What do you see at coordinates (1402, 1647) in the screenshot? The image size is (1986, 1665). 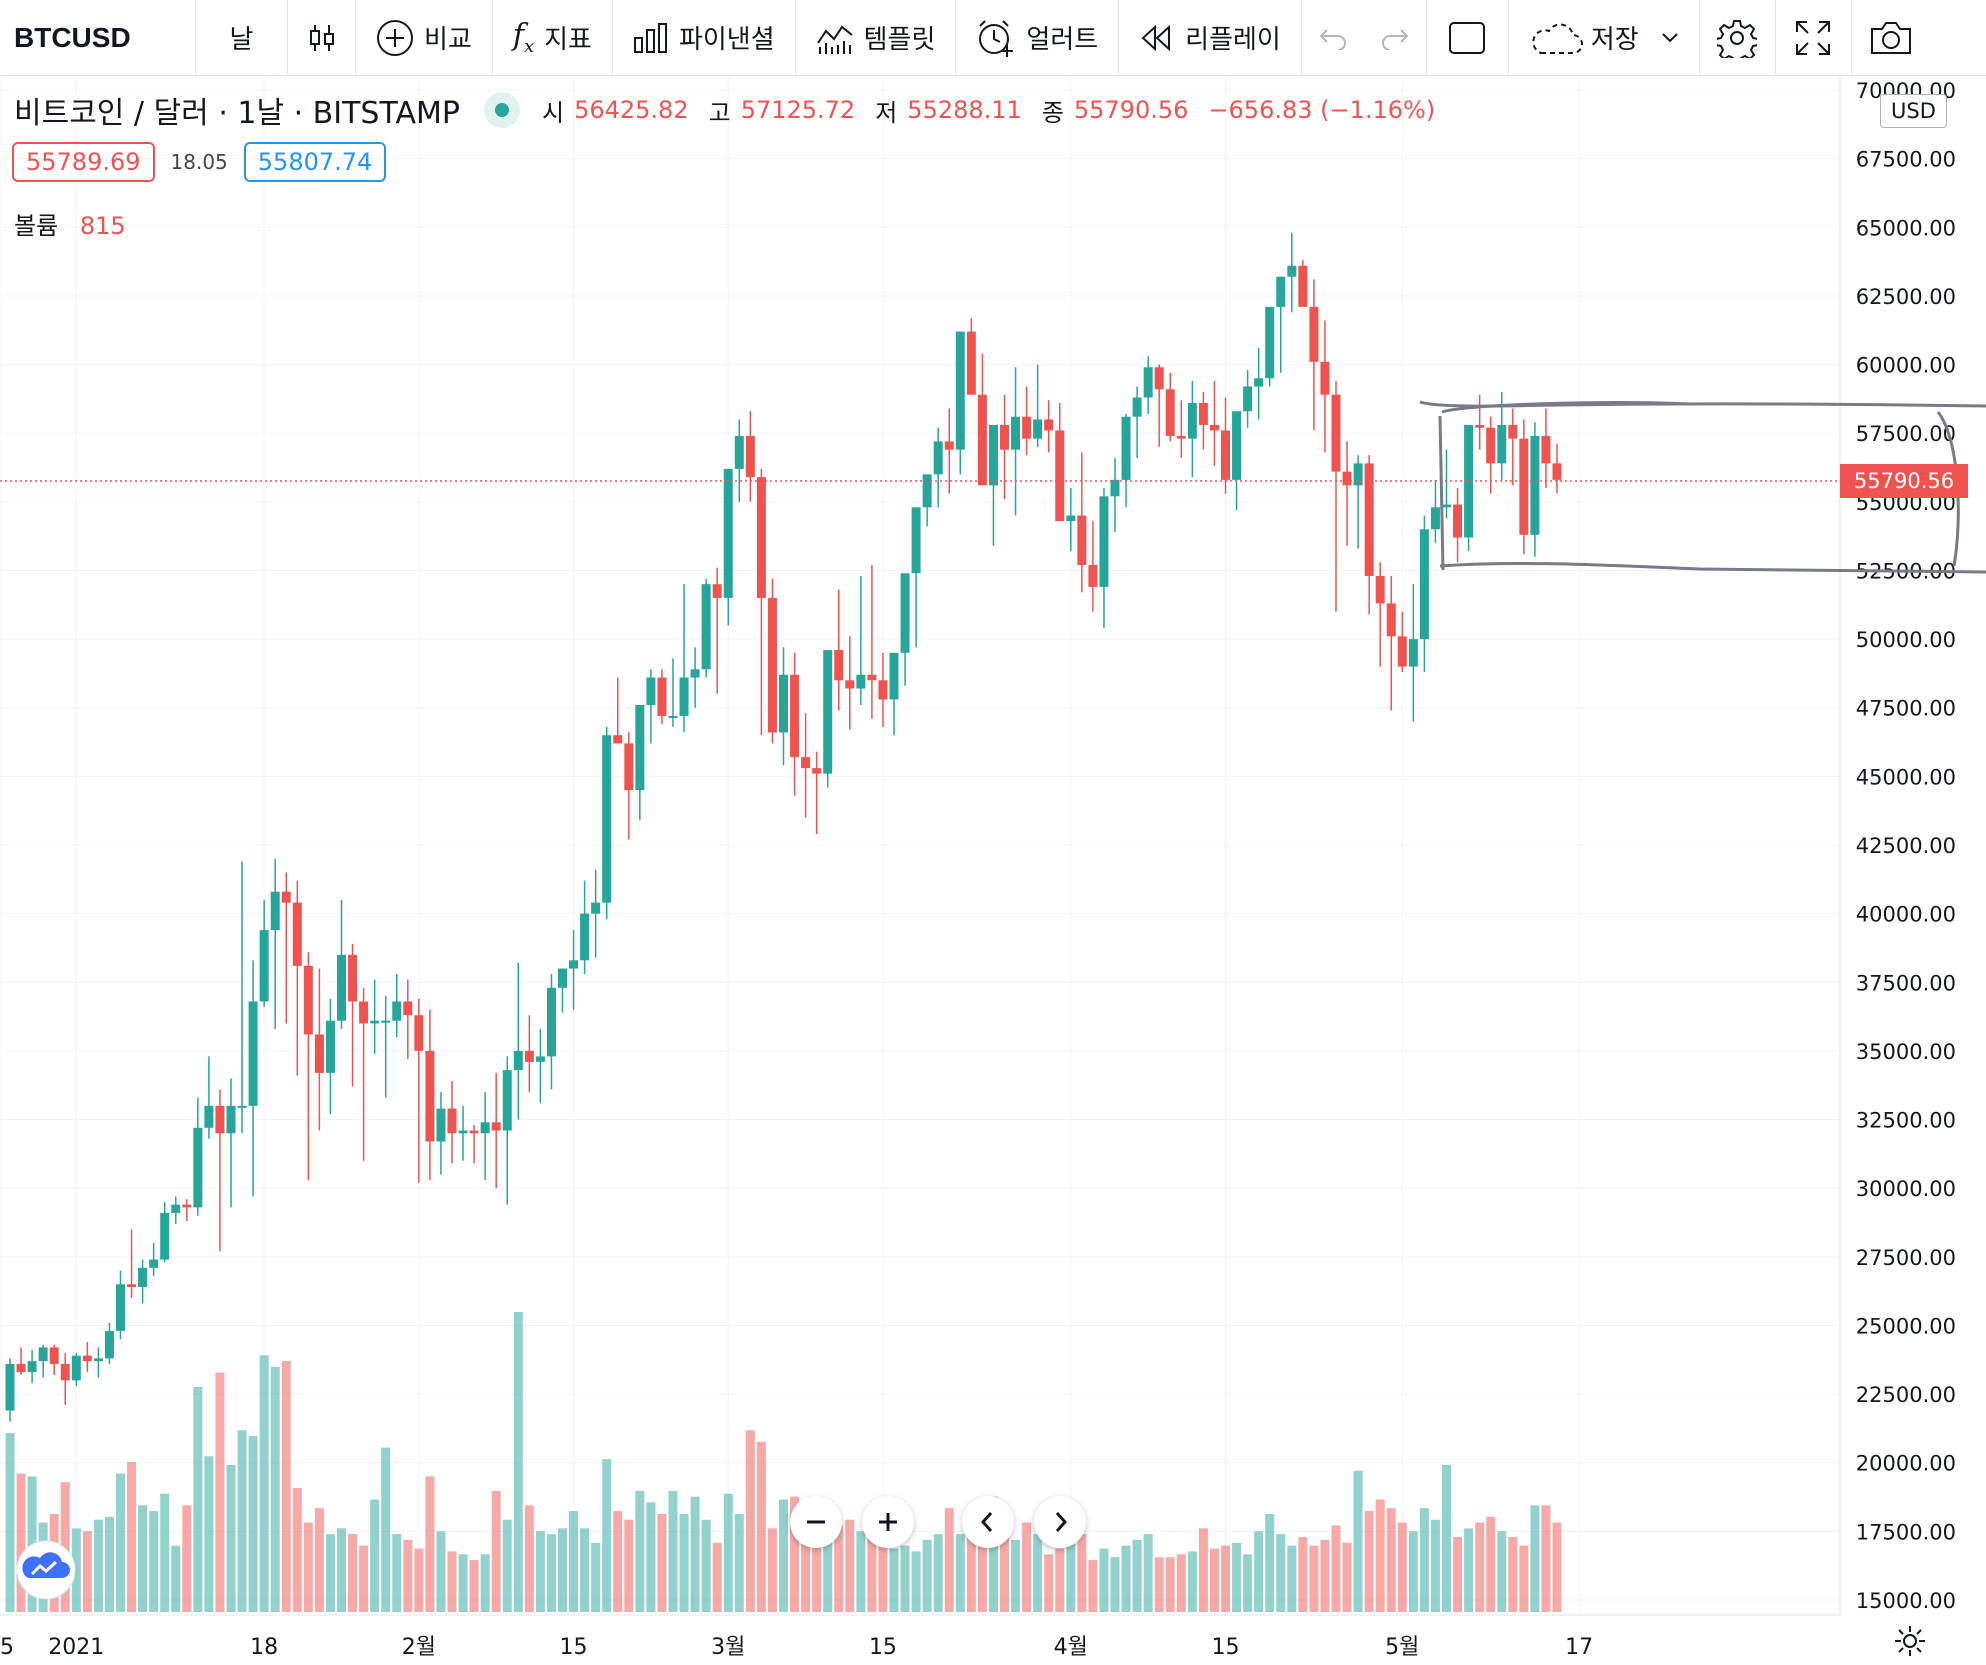 I see `time-tick-label: 5월` at bounding box center [1402, 1647].